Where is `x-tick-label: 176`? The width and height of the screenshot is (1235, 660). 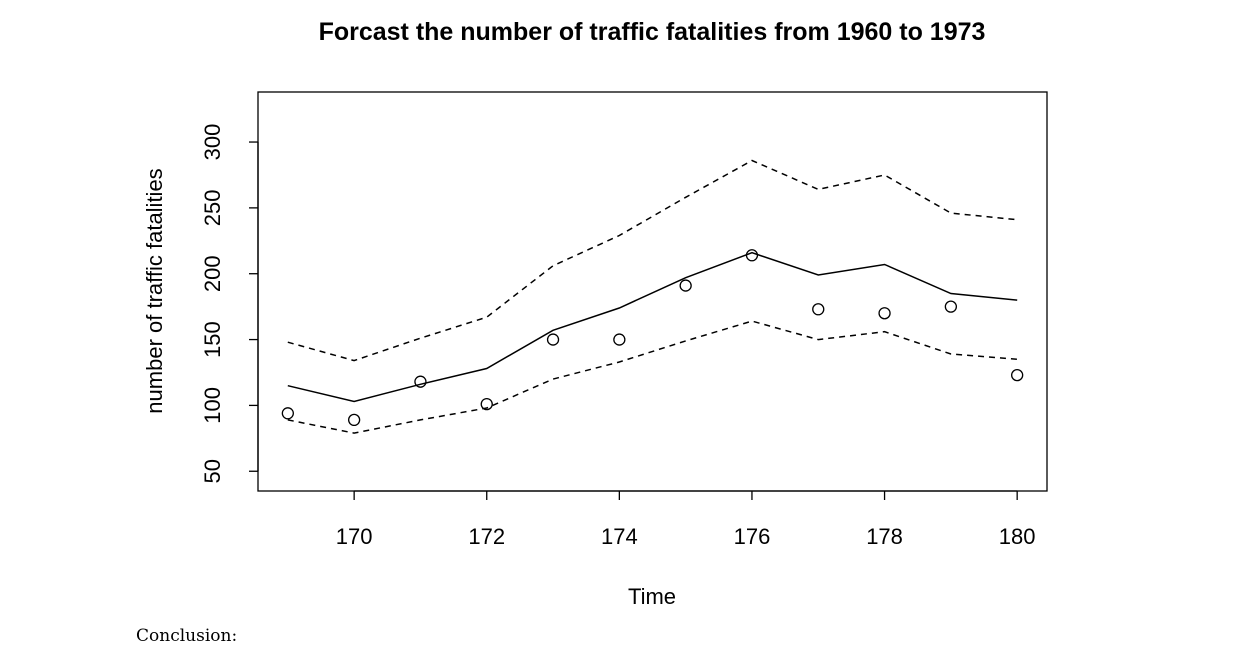
x-tick-label: 176 is located at coordinates (752, 536).